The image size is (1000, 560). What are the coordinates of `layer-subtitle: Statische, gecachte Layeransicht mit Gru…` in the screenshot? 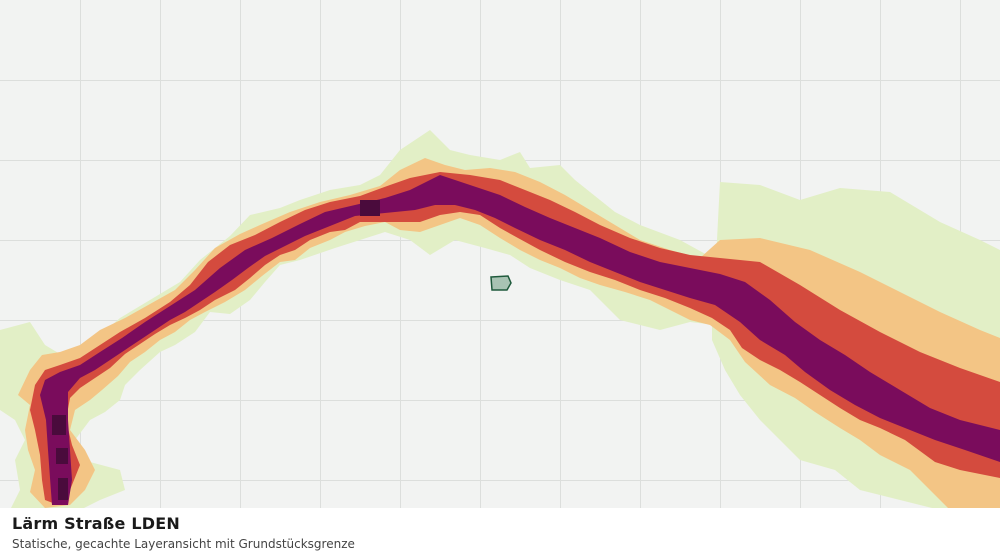 It's located at (183, 544).